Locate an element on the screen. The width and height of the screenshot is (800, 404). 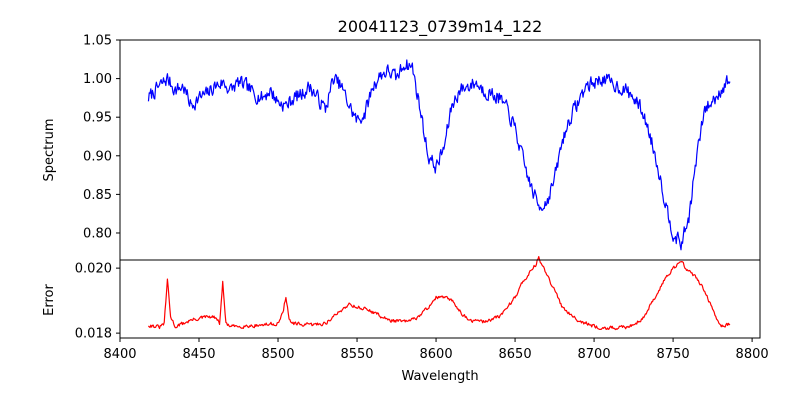
error-line is located at coordinates (439, 293).